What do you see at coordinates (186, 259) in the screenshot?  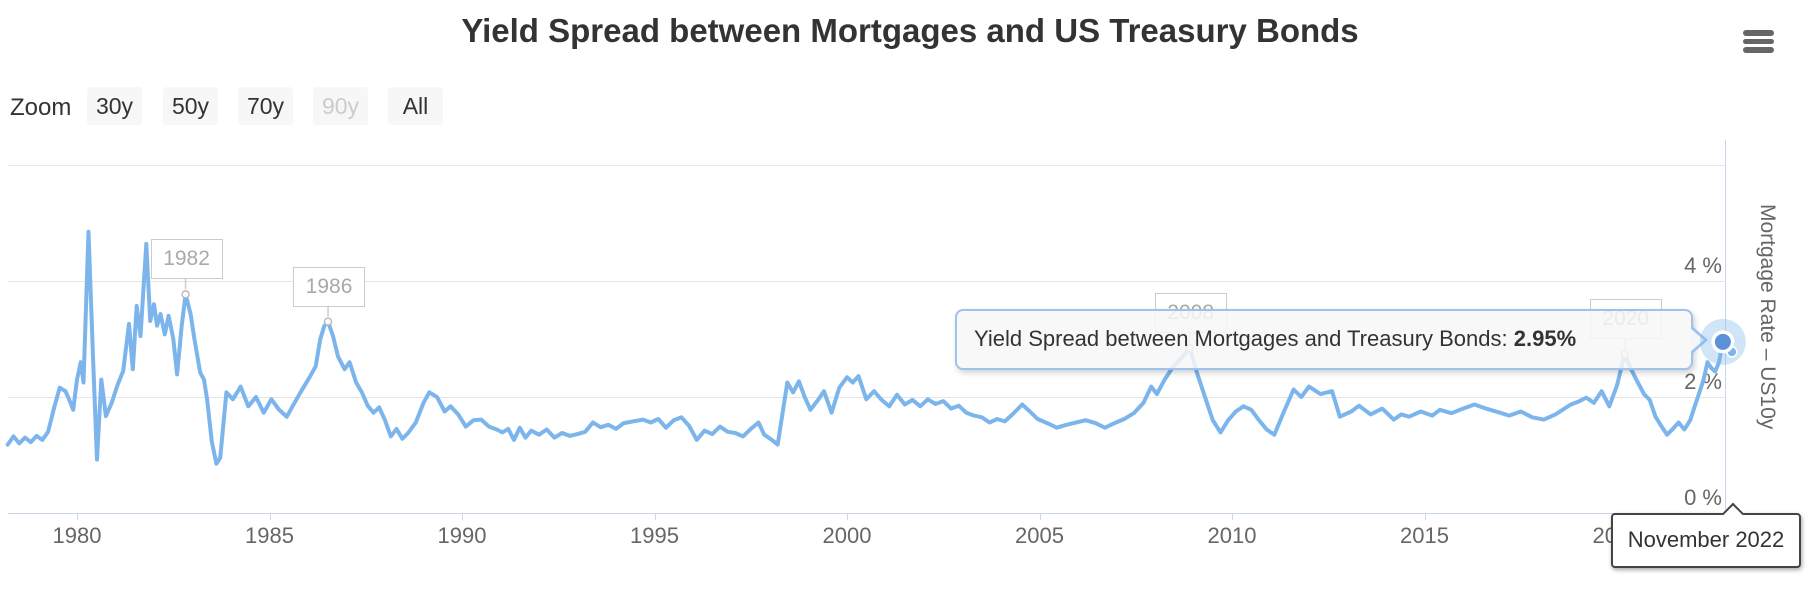 I see `annotation-label-1982: 1982` at bounding box center [186, 259].